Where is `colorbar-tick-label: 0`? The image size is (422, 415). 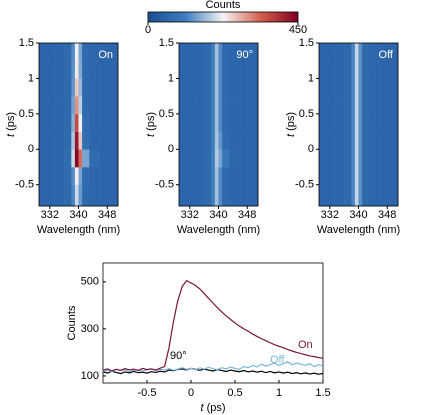
colorbar-tick-label: 0 is located at coordinates (148, 30).